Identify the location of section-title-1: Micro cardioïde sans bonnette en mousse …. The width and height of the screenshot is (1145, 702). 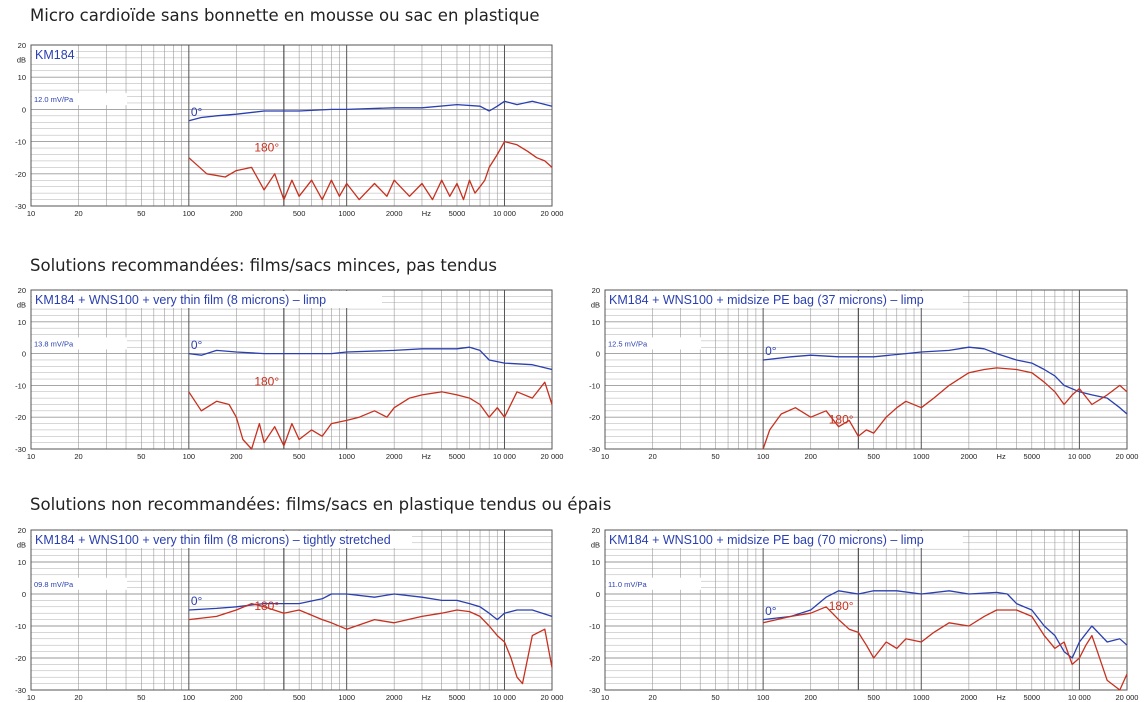
(285, 15).